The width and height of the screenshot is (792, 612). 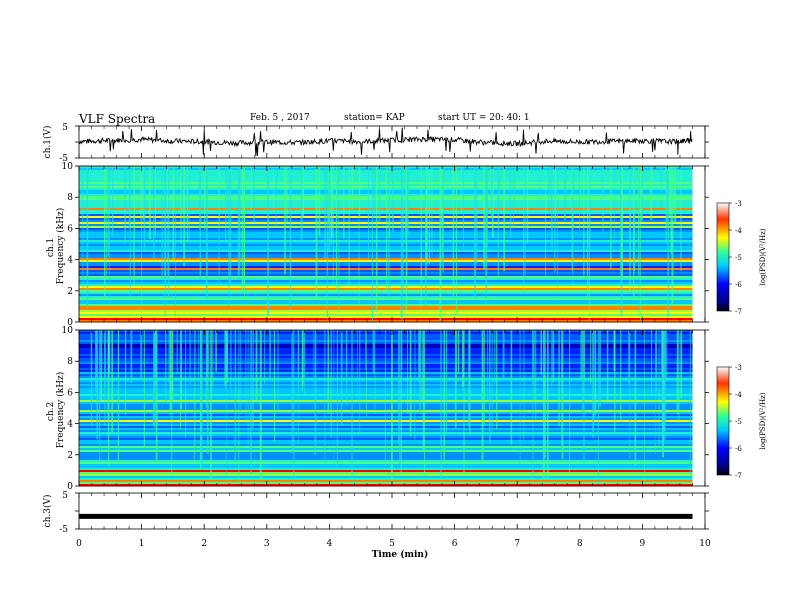 I want to click on ch1-ylabel: ch.1(V), so click(x=47, y=142).